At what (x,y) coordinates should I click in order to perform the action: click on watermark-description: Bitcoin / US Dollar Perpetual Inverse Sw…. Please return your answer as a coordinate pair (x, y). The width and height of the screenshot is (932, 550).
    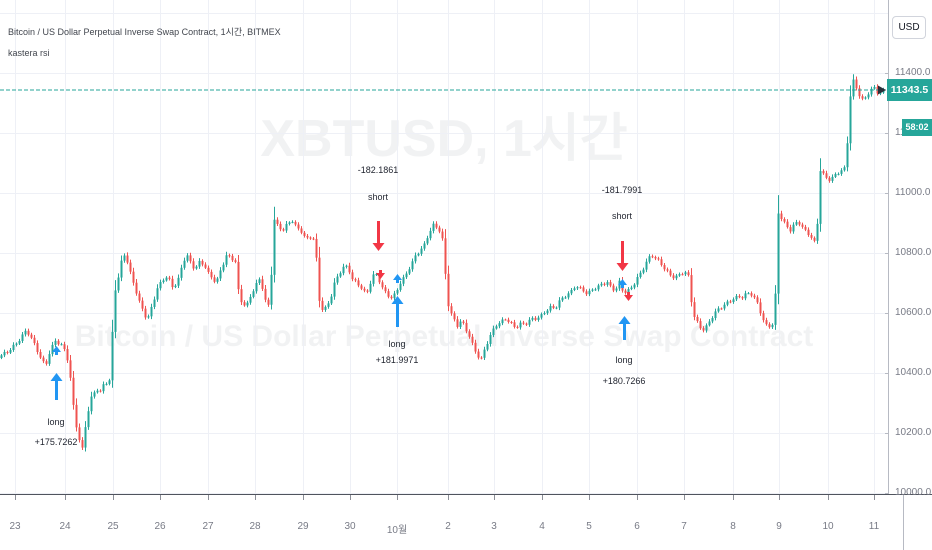
    Looking at the image, I should click on (444, 336).